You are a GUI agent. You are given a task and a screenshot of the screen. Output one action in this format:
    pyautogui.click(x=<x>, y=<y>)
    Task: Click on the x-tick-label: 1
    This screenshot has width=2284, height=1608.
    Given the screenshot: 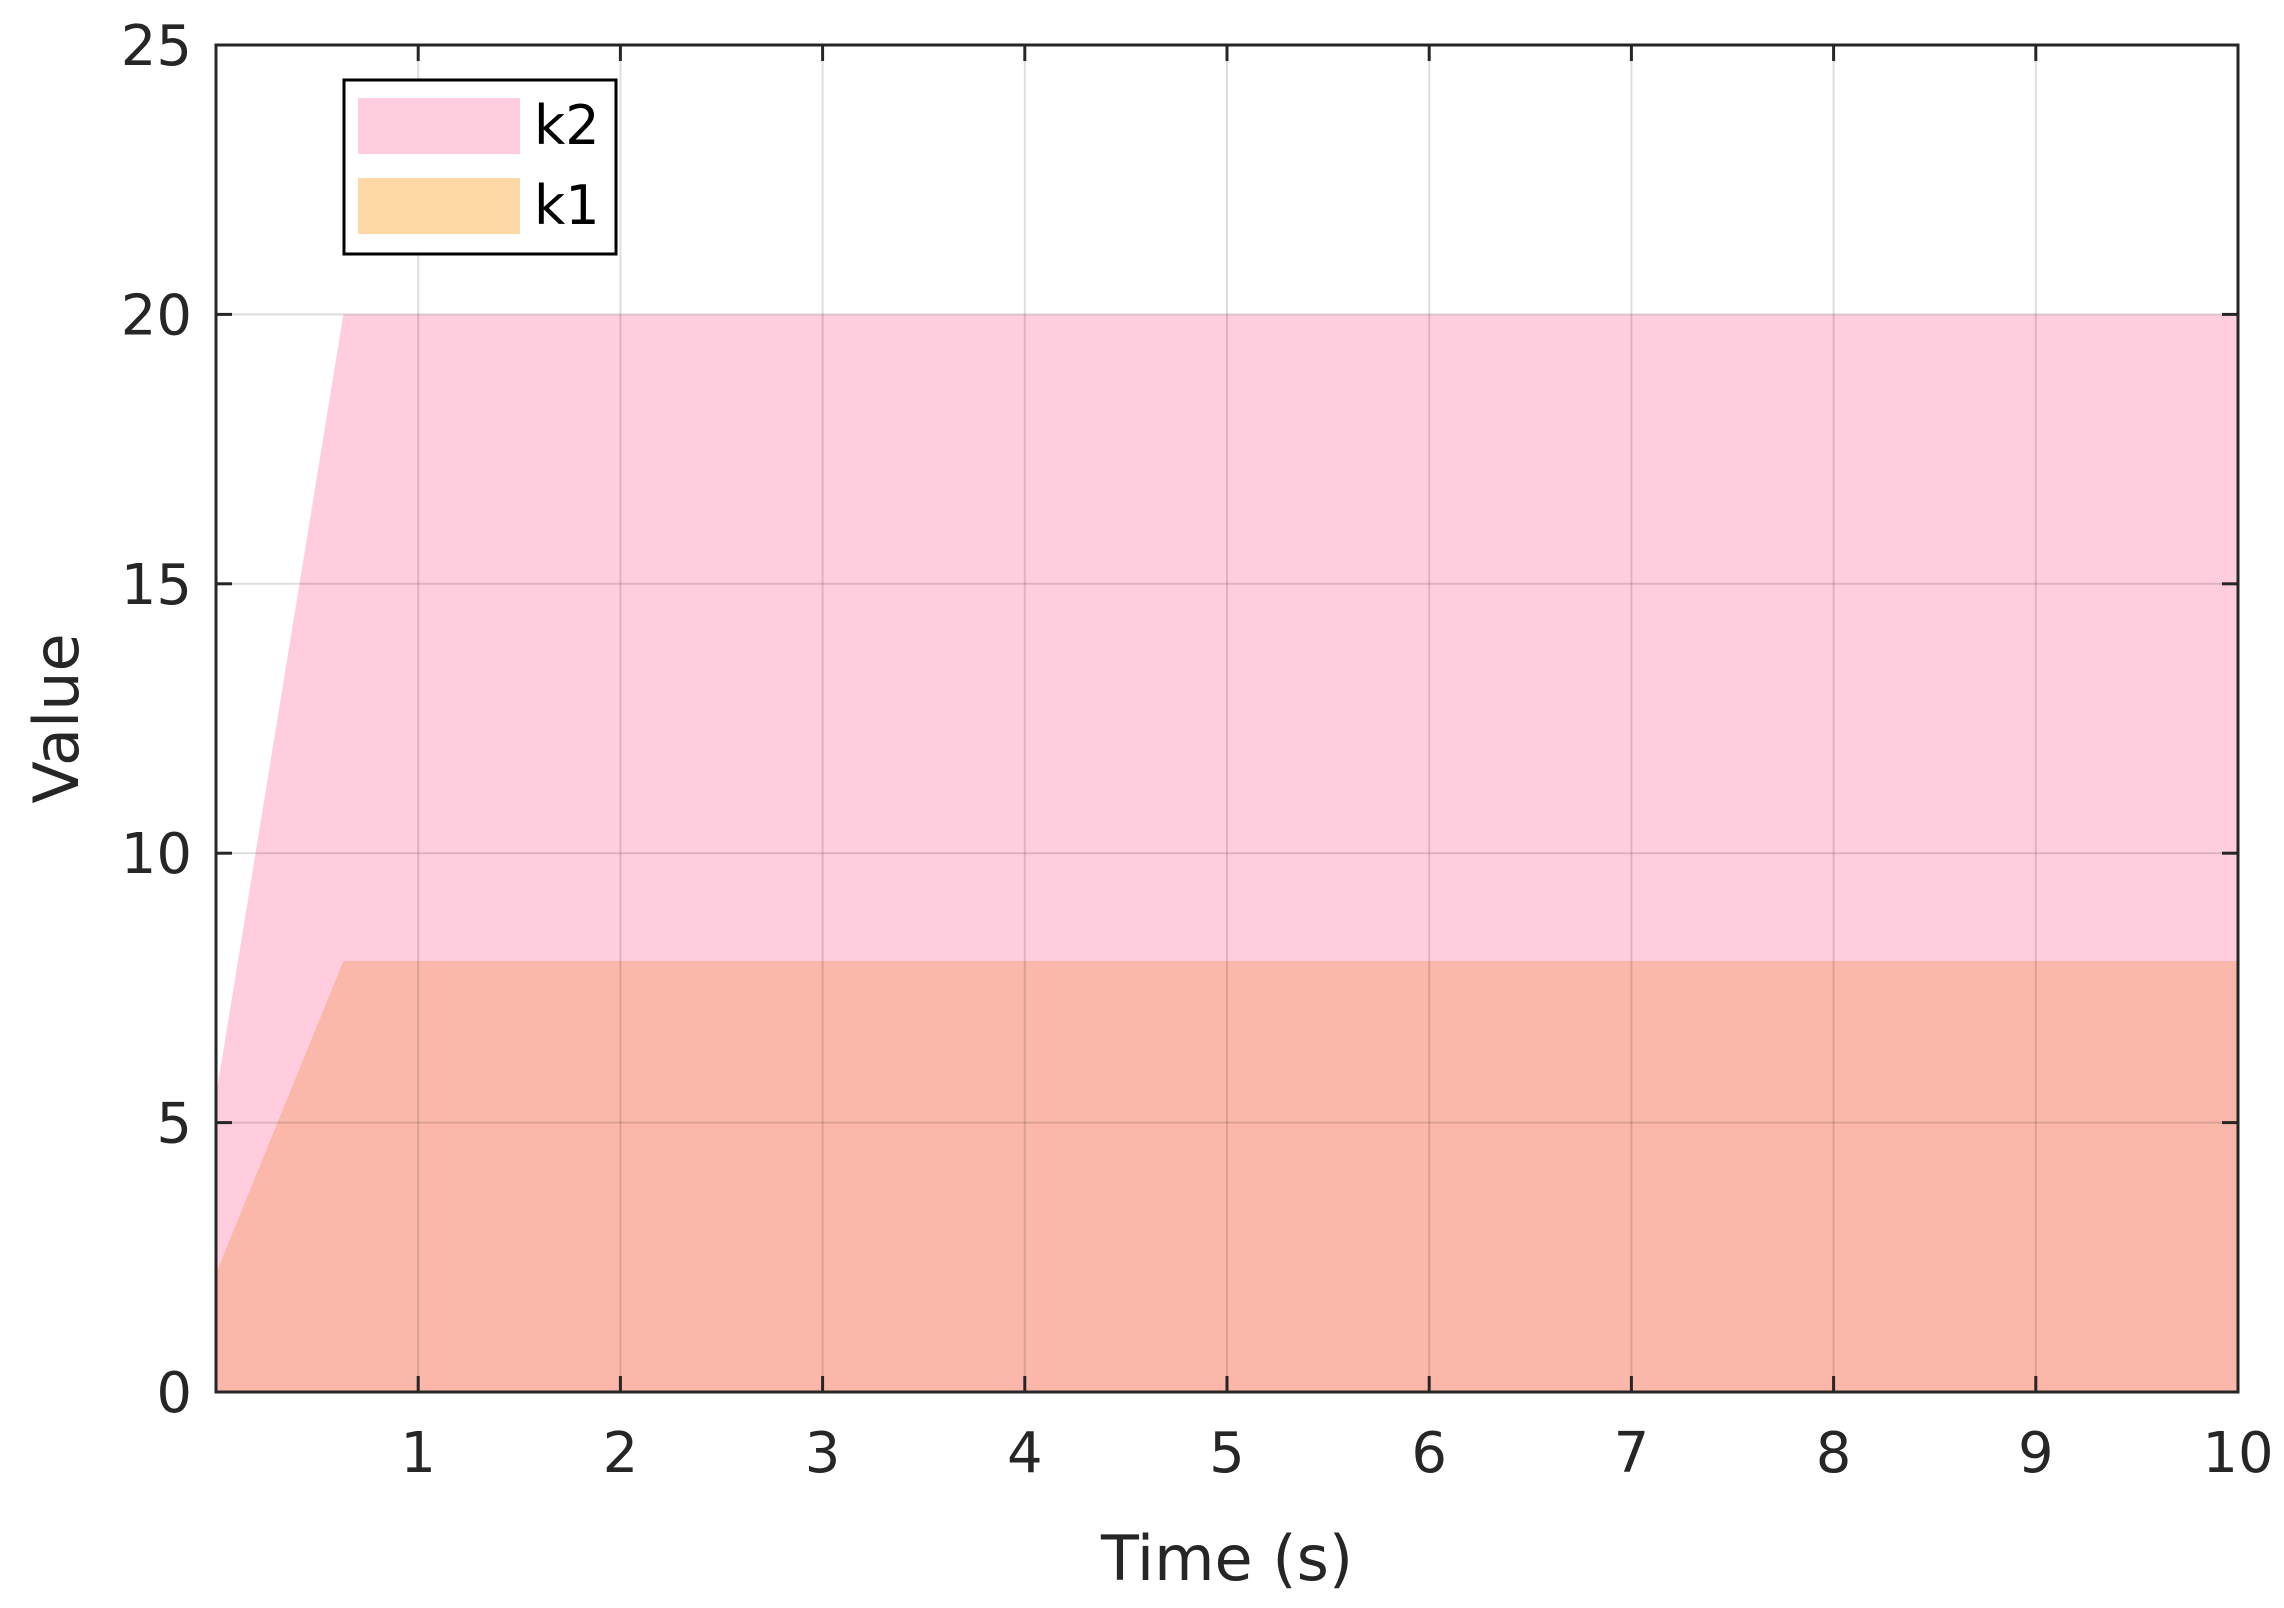 What is the action you would take?
    pyautogui.click(x=418, y=1453)
    